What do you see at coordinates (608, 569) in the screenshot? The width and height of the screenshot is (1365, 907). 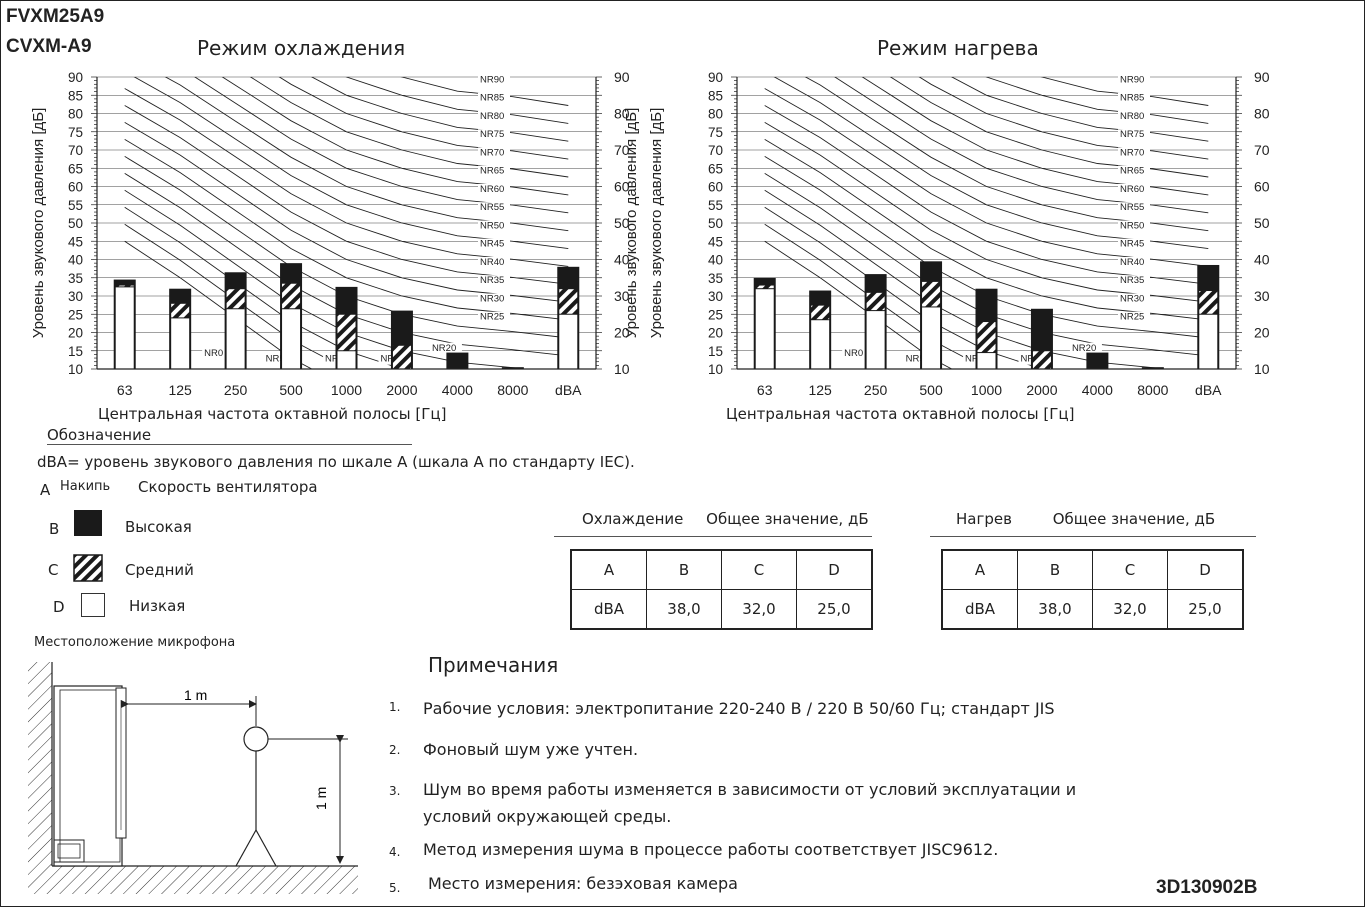 I see `cooling-col-a: A` at bounding box center [608, 569].